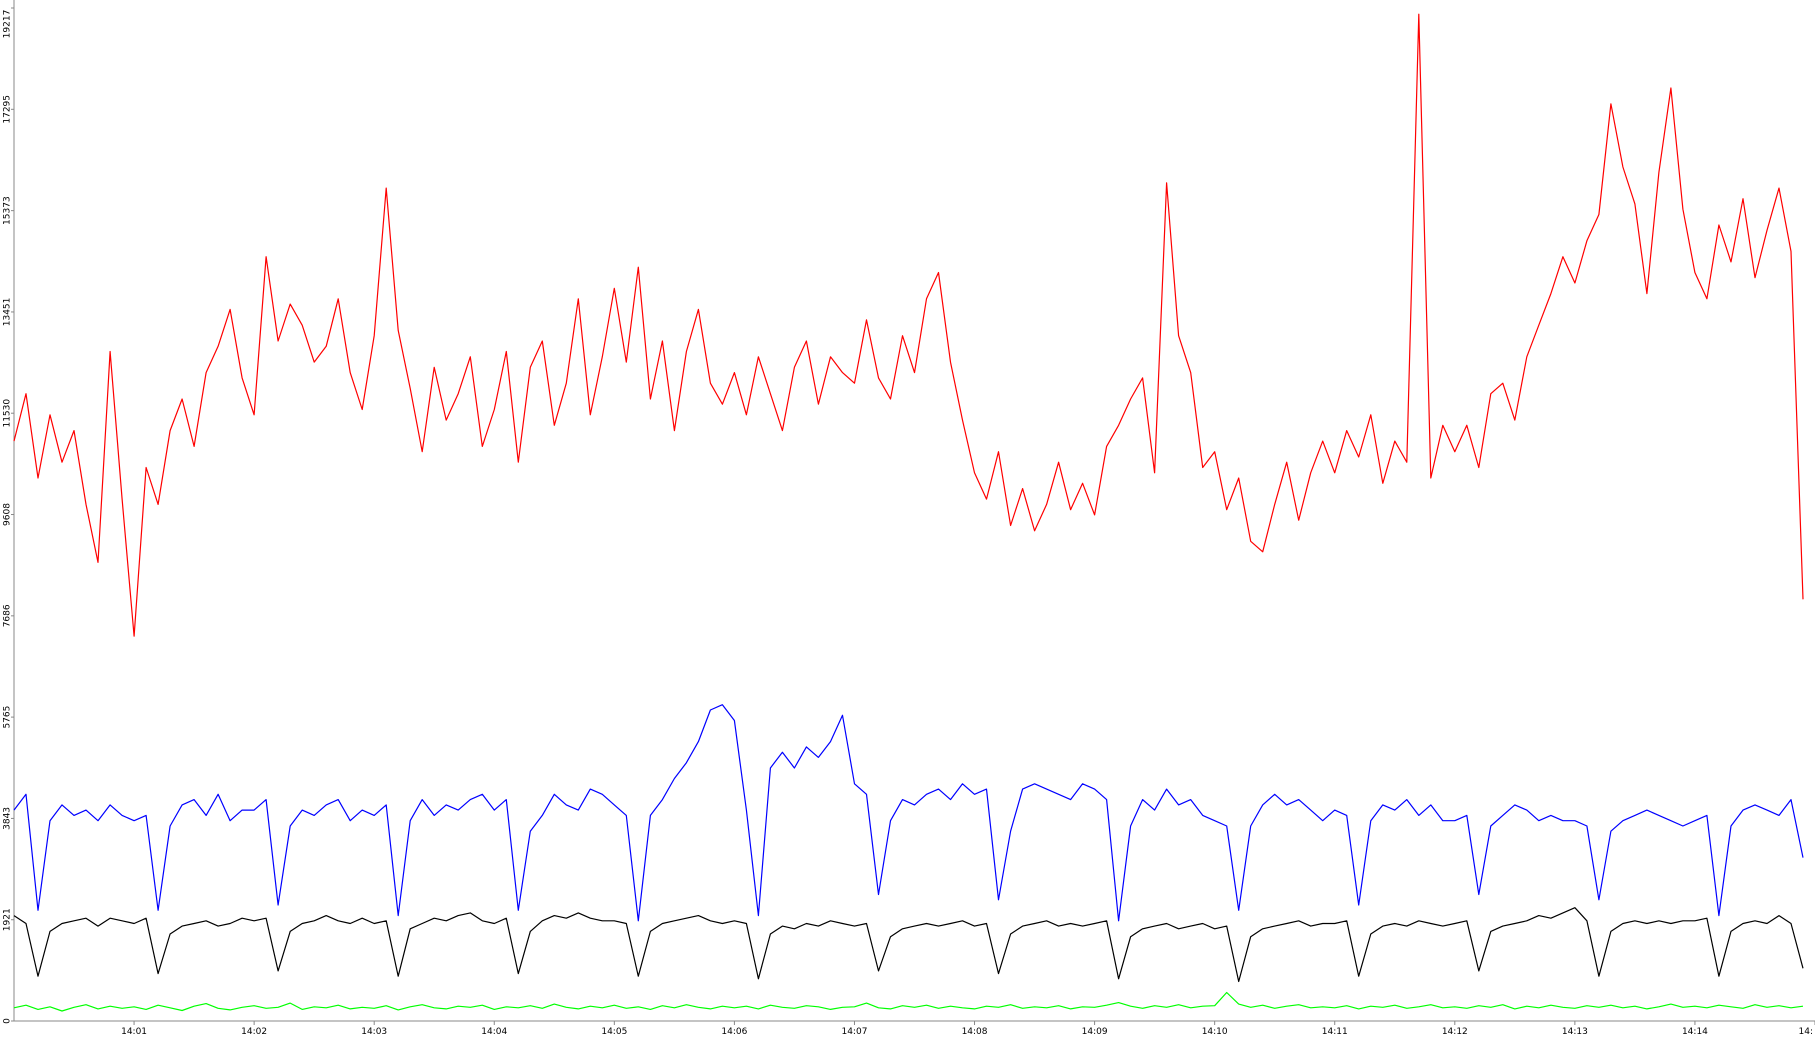  What do you see at coordinates (8, 717) in the screenshot?
I see `y-tick-label: 5765` at bounding box center [8, 717].